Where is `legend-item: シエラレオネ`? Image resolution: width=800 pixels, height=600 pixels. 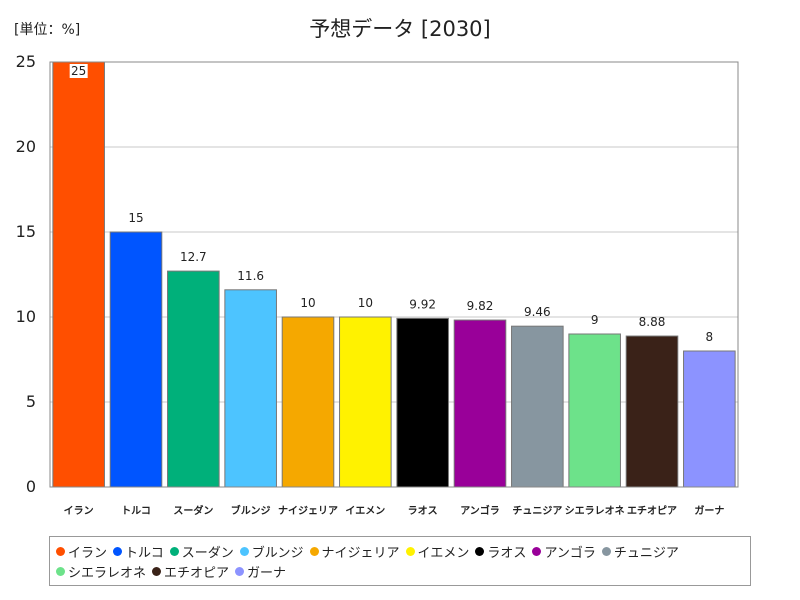
legend-item: シエラレオネ is located at coordinates (101, 571).